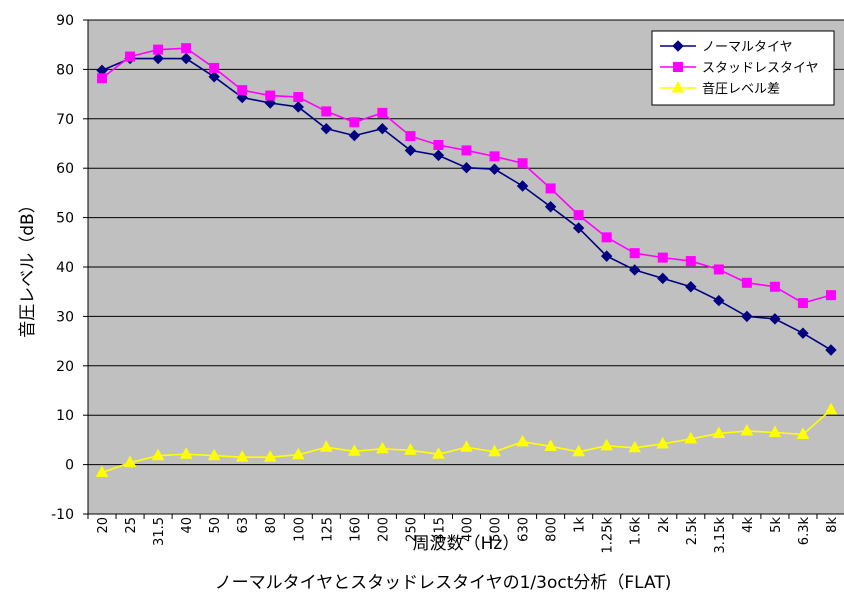 This screenshot has height=597, width=844. Describe the element at coordinates (411, 529) in the screenshot. I see `x-tick-label: 250` at that location.